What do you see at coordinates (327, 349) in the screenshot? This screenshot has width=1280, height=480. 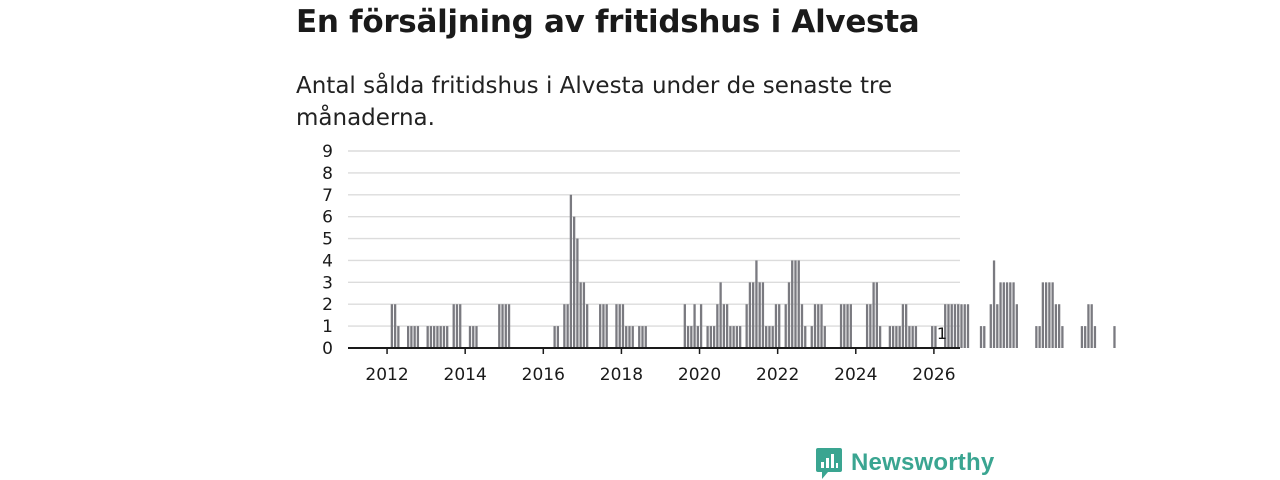 I see `y-tick-label: 0` at bounding box center [327, 349].